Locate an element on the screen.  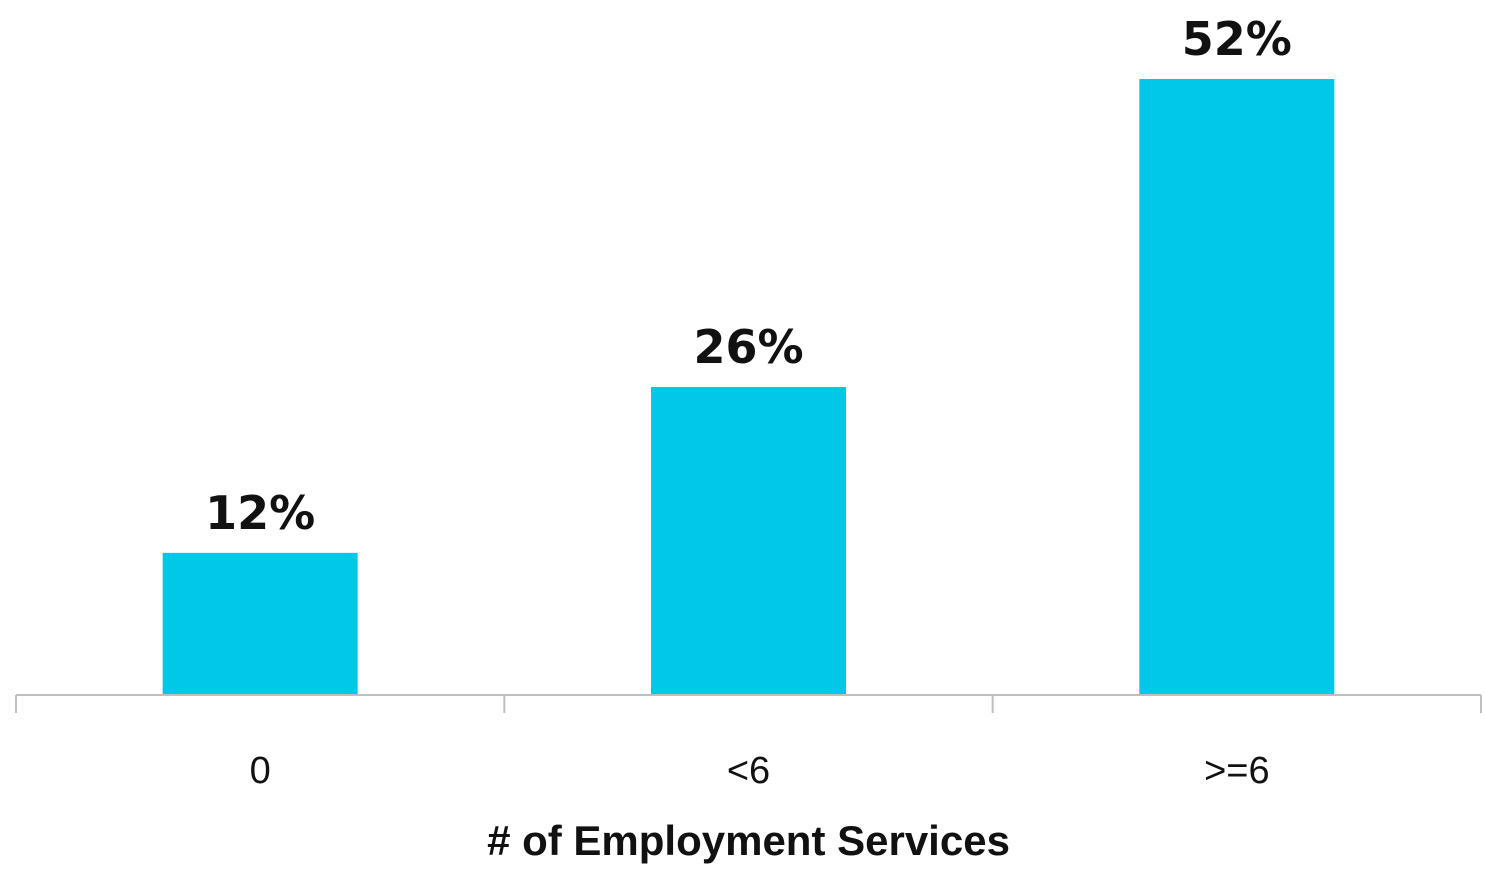
x-tick-label-1: <6 is located at coordinates (748, 771).